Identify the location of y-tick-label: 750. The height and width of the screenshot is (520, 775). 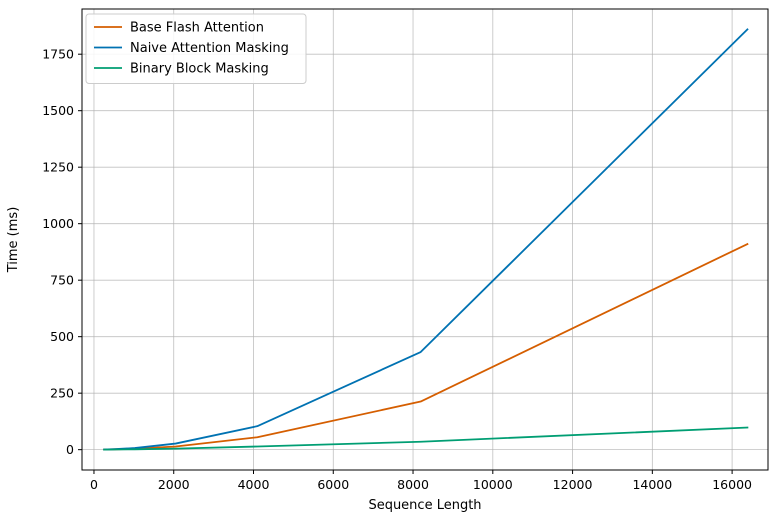
(62, 280).